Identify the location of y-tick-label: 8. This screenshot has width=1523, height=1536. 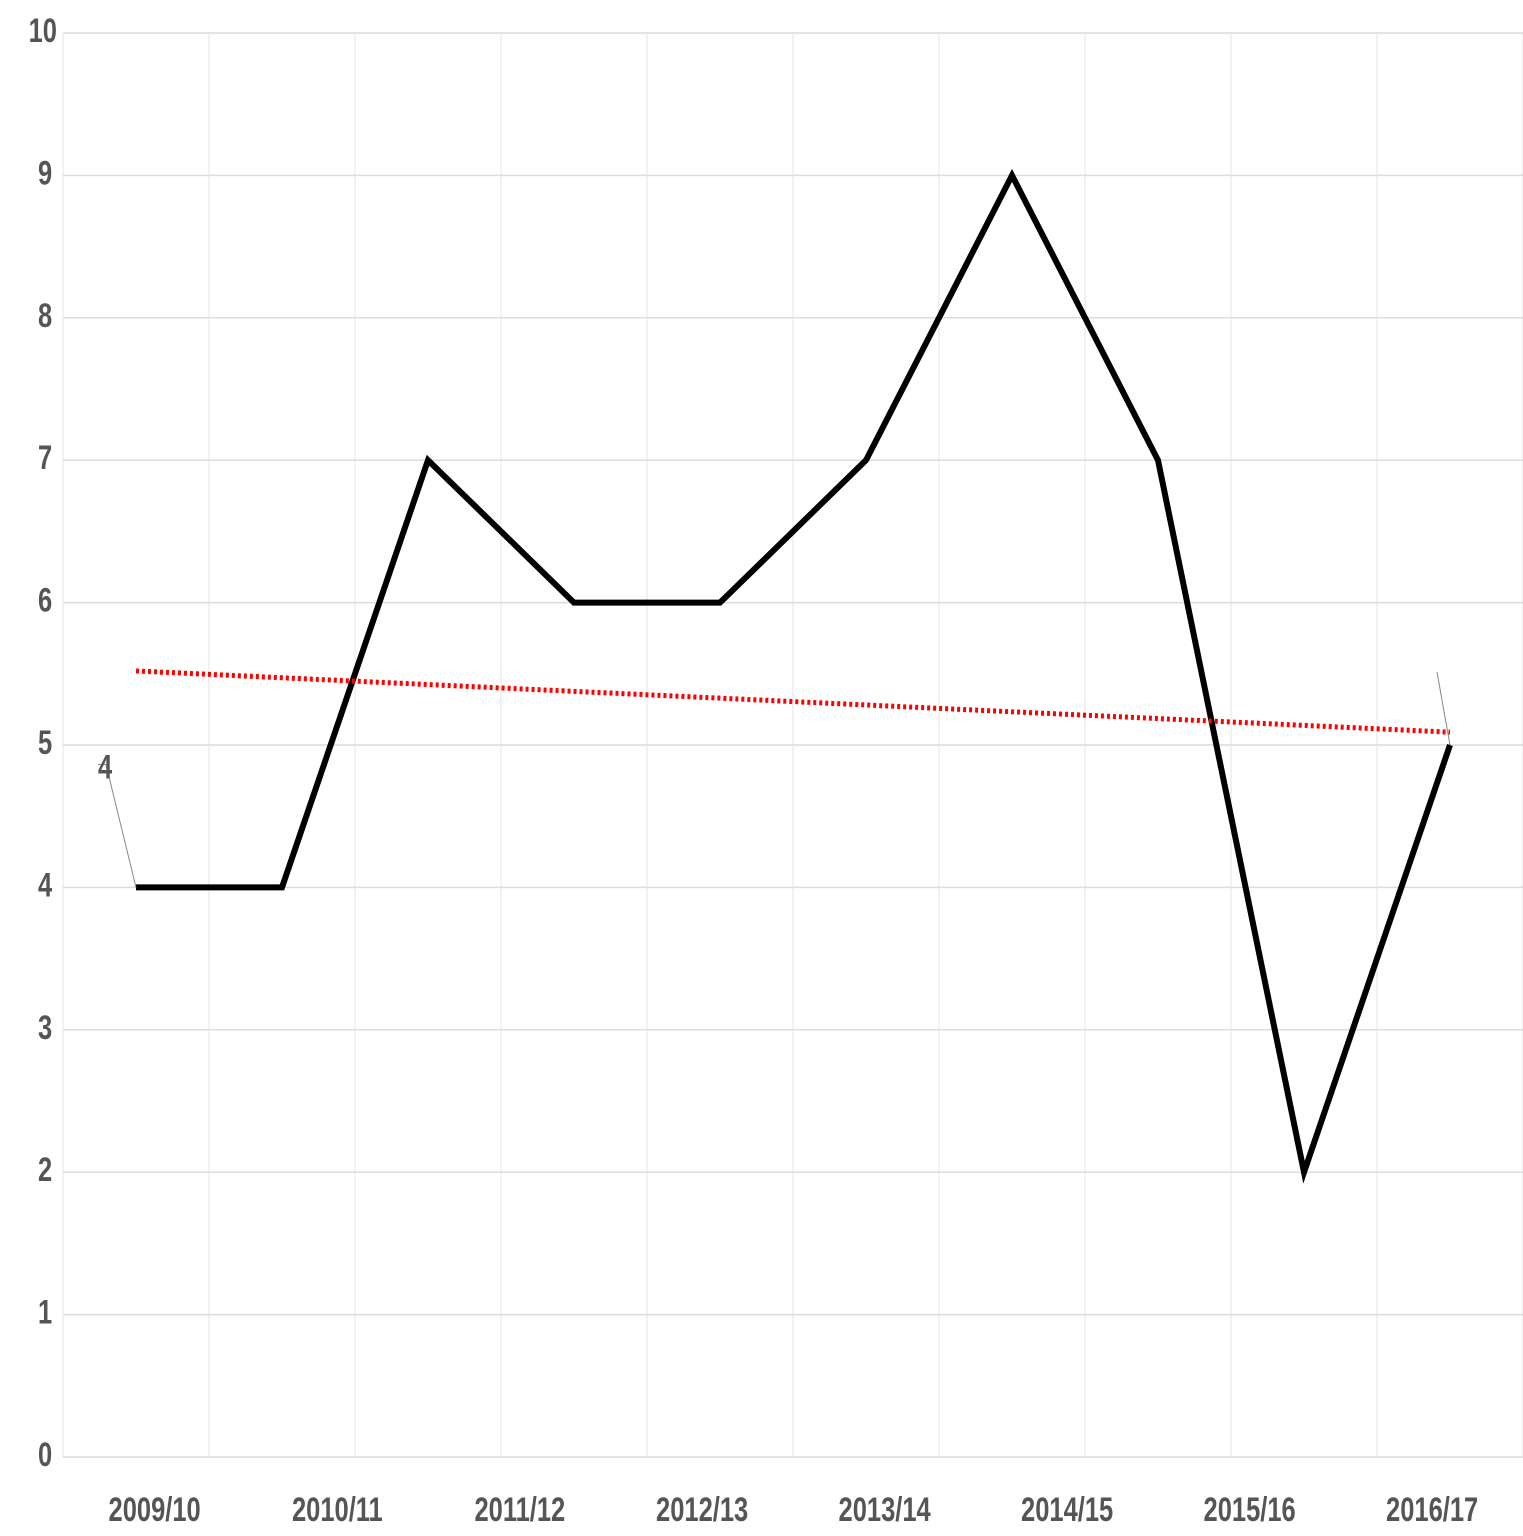
(45, 315).